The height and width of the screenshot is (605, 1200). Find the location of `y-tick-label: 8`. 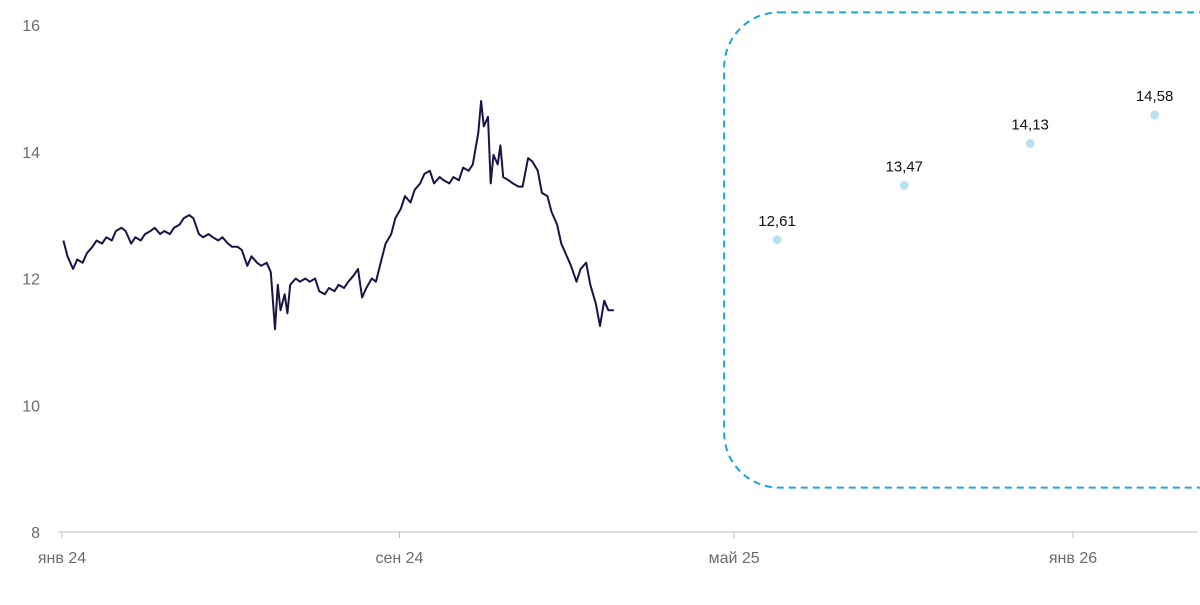

y-tick-label: 8 is located at coordinates (35, 533).